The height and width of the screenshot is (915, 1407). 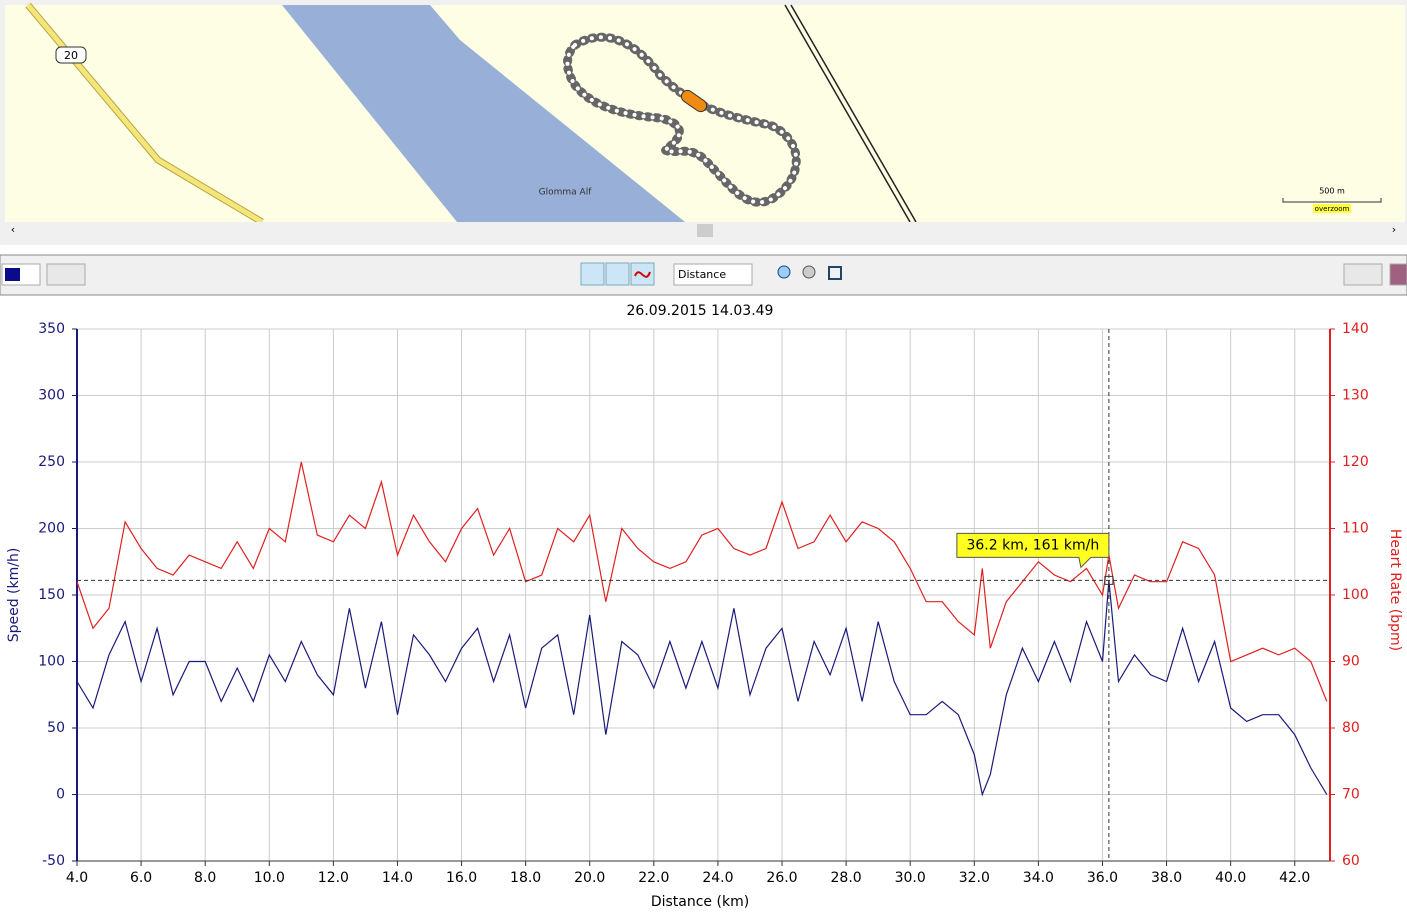 I want to click on y2-tick-label: 130, so click(x=1355, y=396).